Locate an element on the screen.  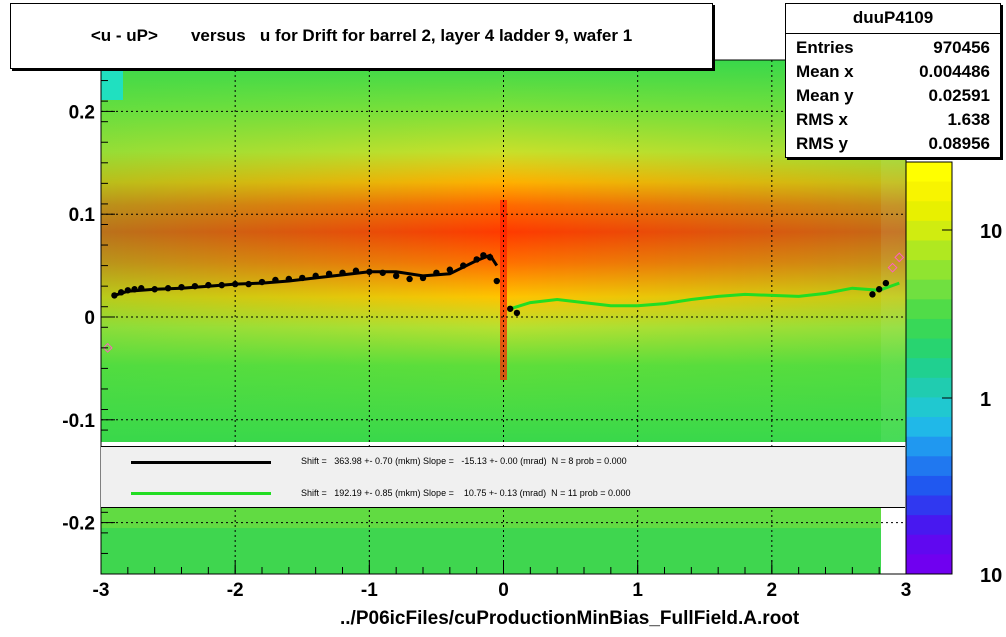
x-tick-label: -1 is located at coordinates (369, 590).